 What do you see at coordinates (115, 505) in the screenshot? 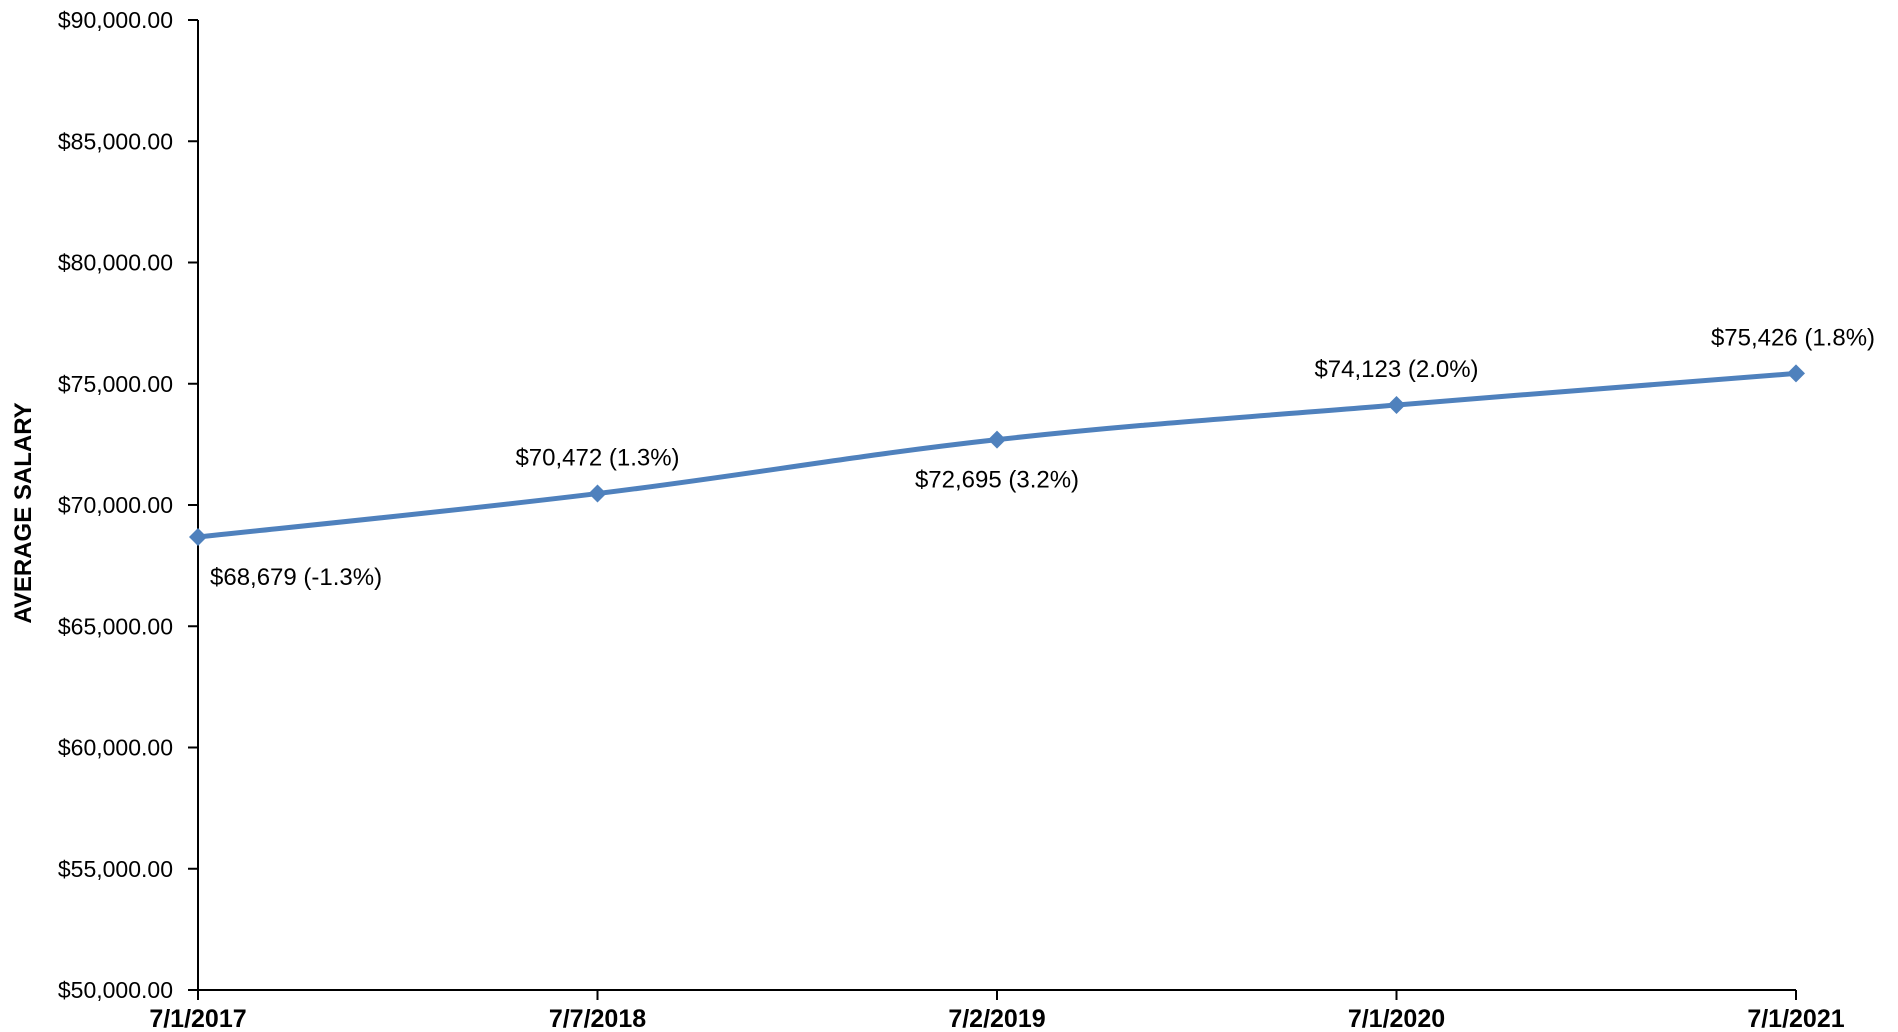
I see `y-tick-label: $70,000.00` at bounding box center [115, 505].